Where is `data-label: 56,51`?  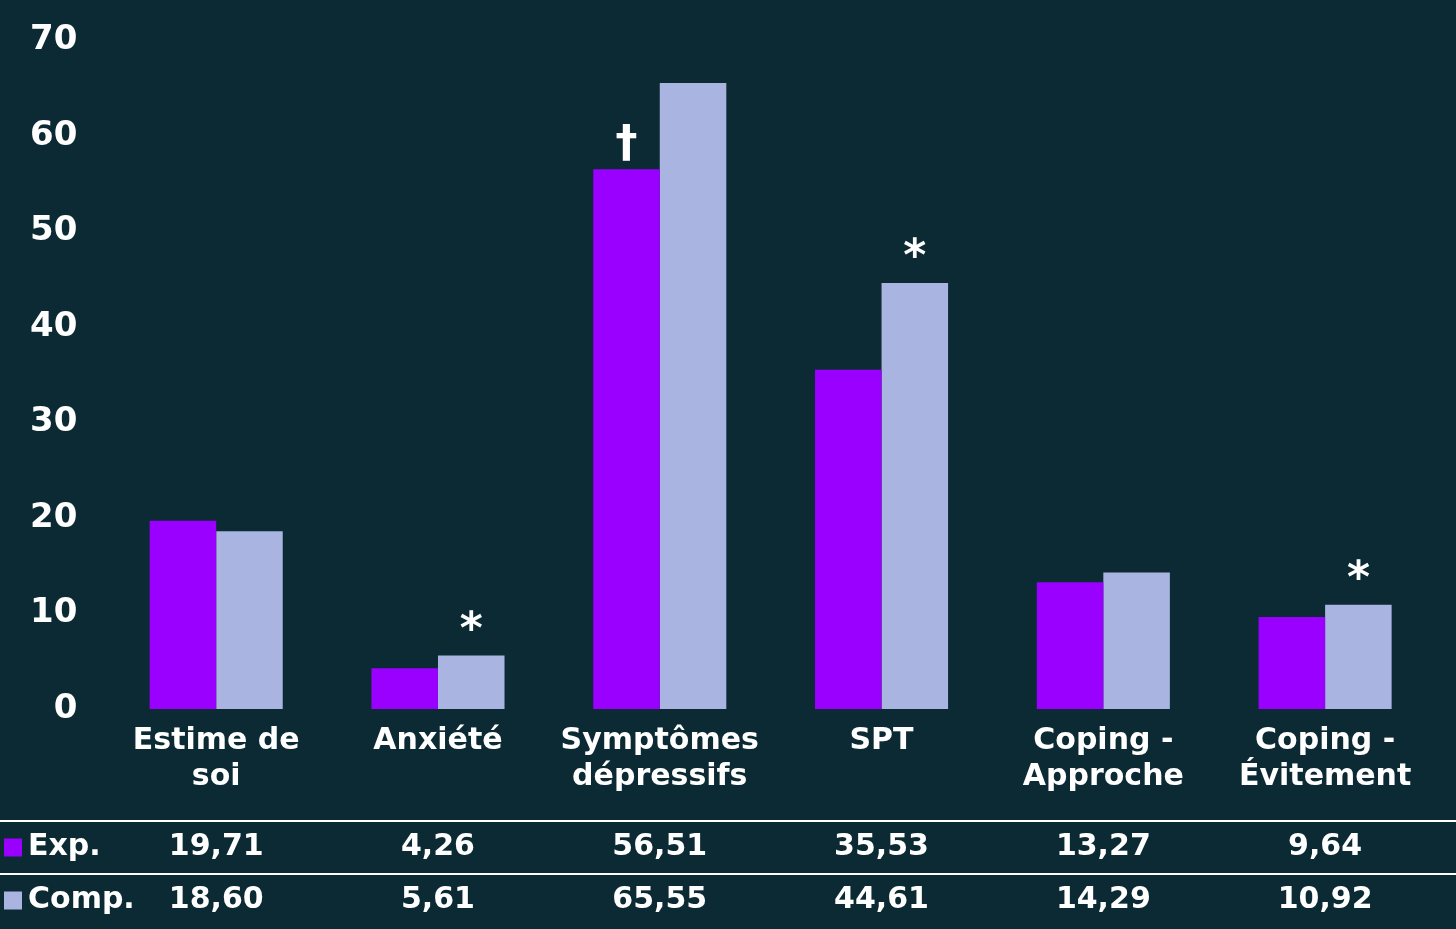 data-label: 56,51 is located at coordinates (660, 845).